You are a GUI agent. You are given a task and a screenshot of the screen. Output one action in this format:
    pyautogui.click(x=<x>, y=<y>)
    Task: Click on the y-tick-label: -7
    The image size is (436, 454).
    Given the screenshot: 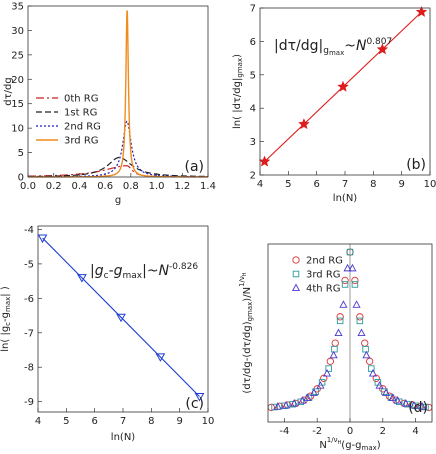 What is the action you would take?
    pyautogui.click(x=29, y=333)
    